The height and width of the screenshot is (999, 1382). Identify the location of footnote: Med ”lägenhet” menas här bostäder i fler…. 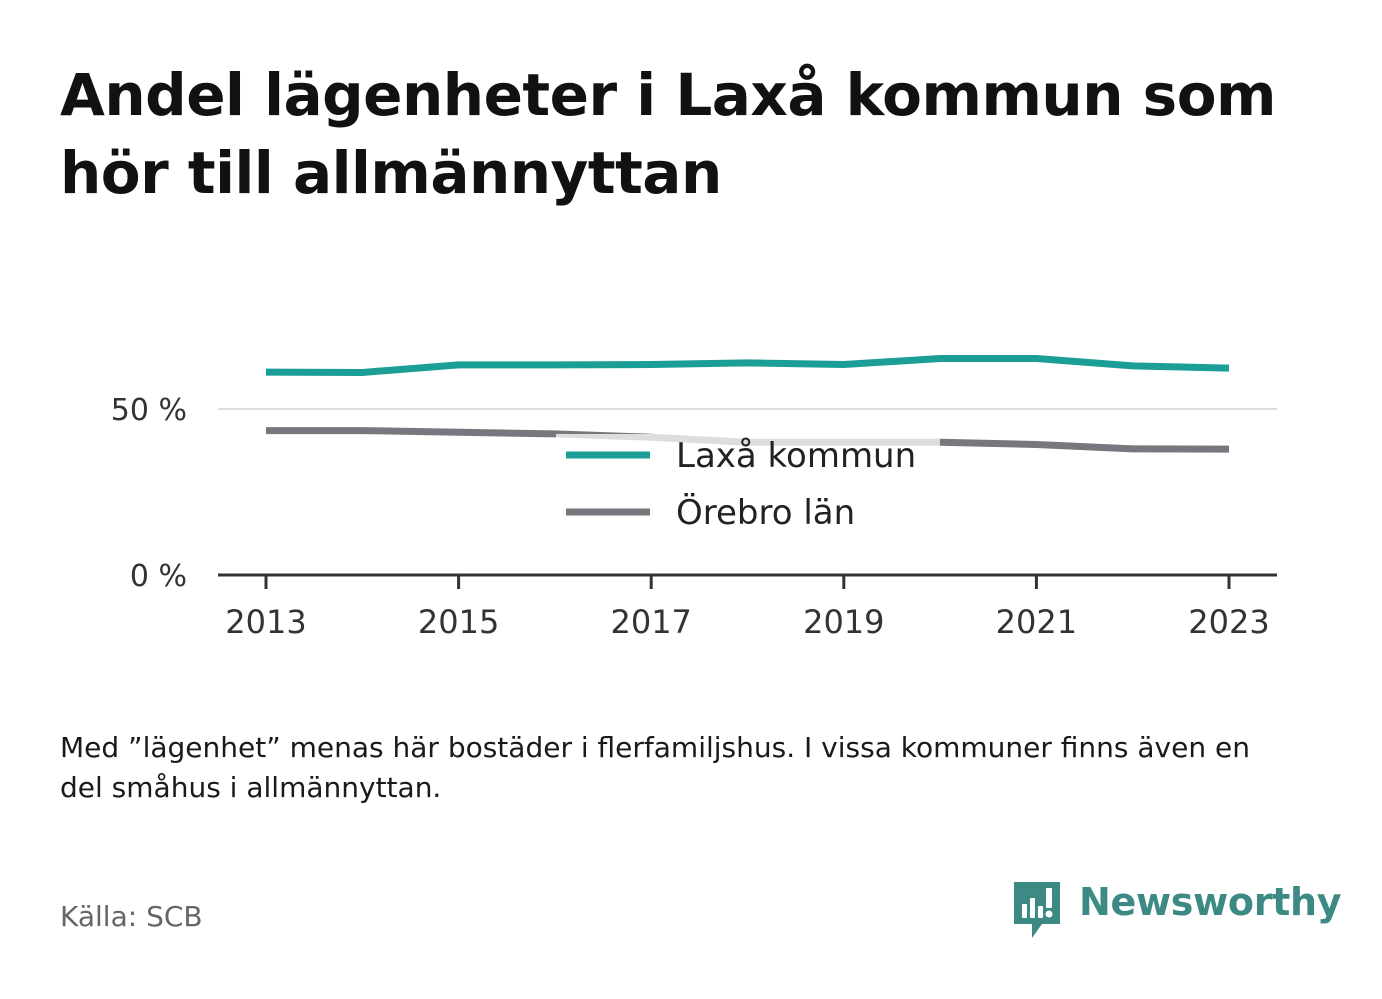
(655, 767).